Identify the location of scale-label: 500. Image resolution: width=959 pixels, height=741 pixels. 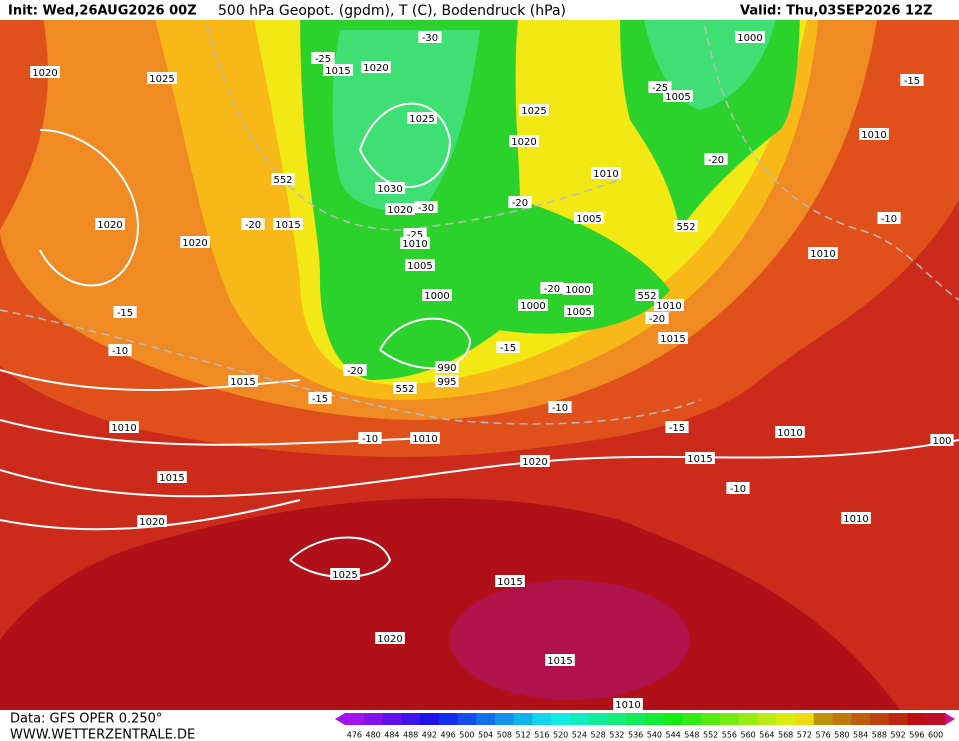
(466, 735).